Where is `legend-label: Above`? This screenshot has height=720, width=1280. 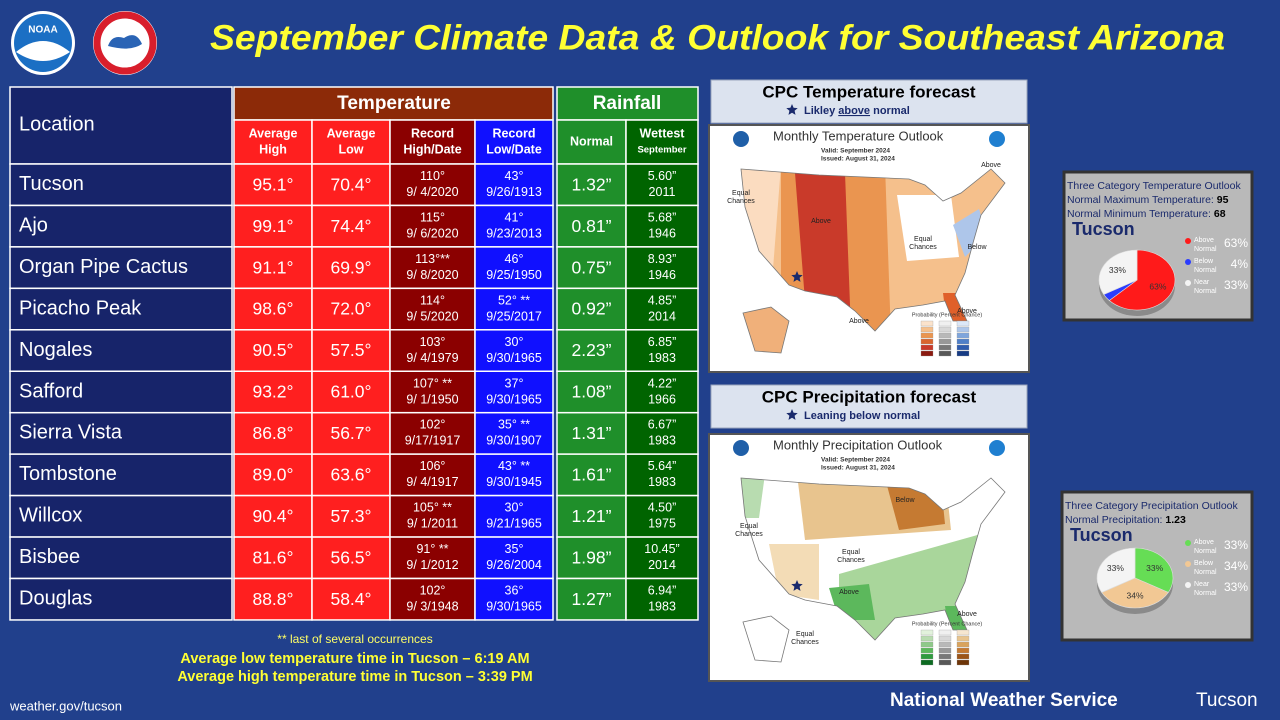
legend-label: Above is located at coordinates (1204, 542).